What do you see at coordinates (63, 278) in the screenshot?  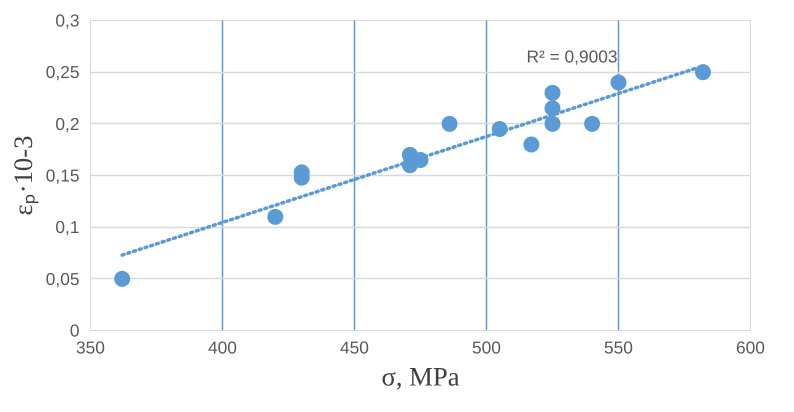 I see `y-tick-label: 0,05` at bounding box center [63, 278].